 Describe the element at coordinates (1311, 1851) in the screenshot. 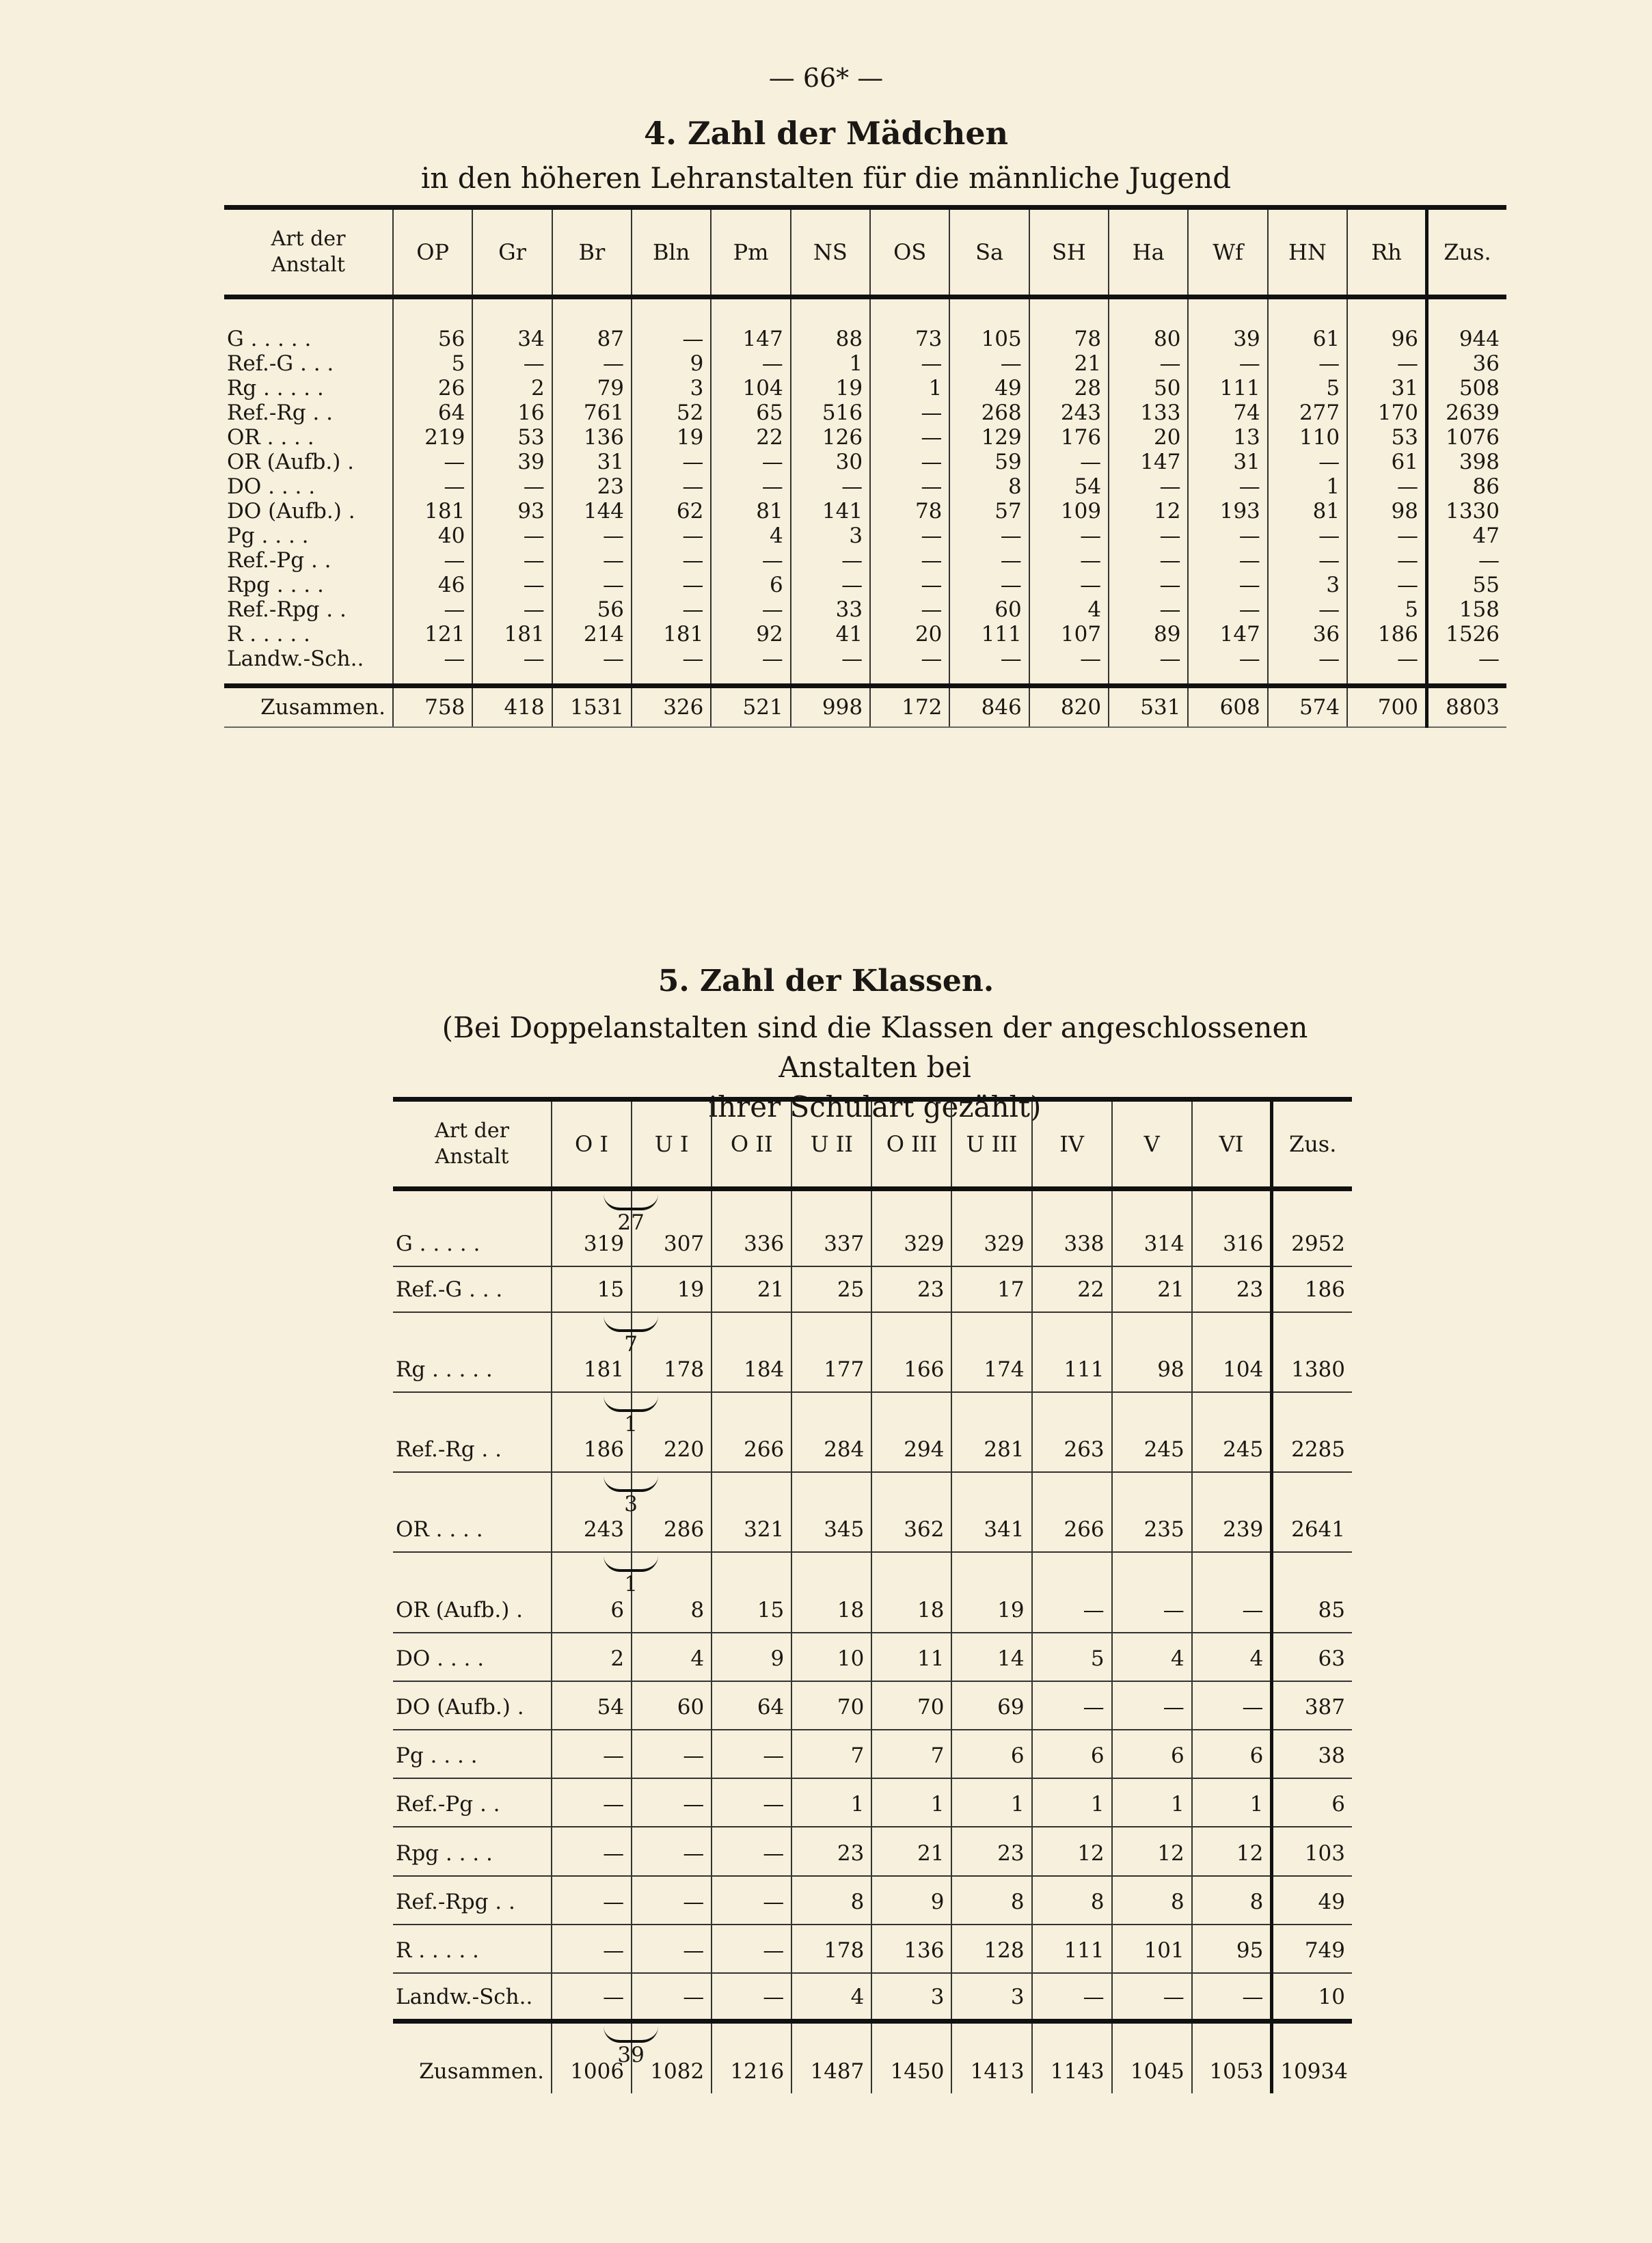

I see `table-cell: 103` at that location.